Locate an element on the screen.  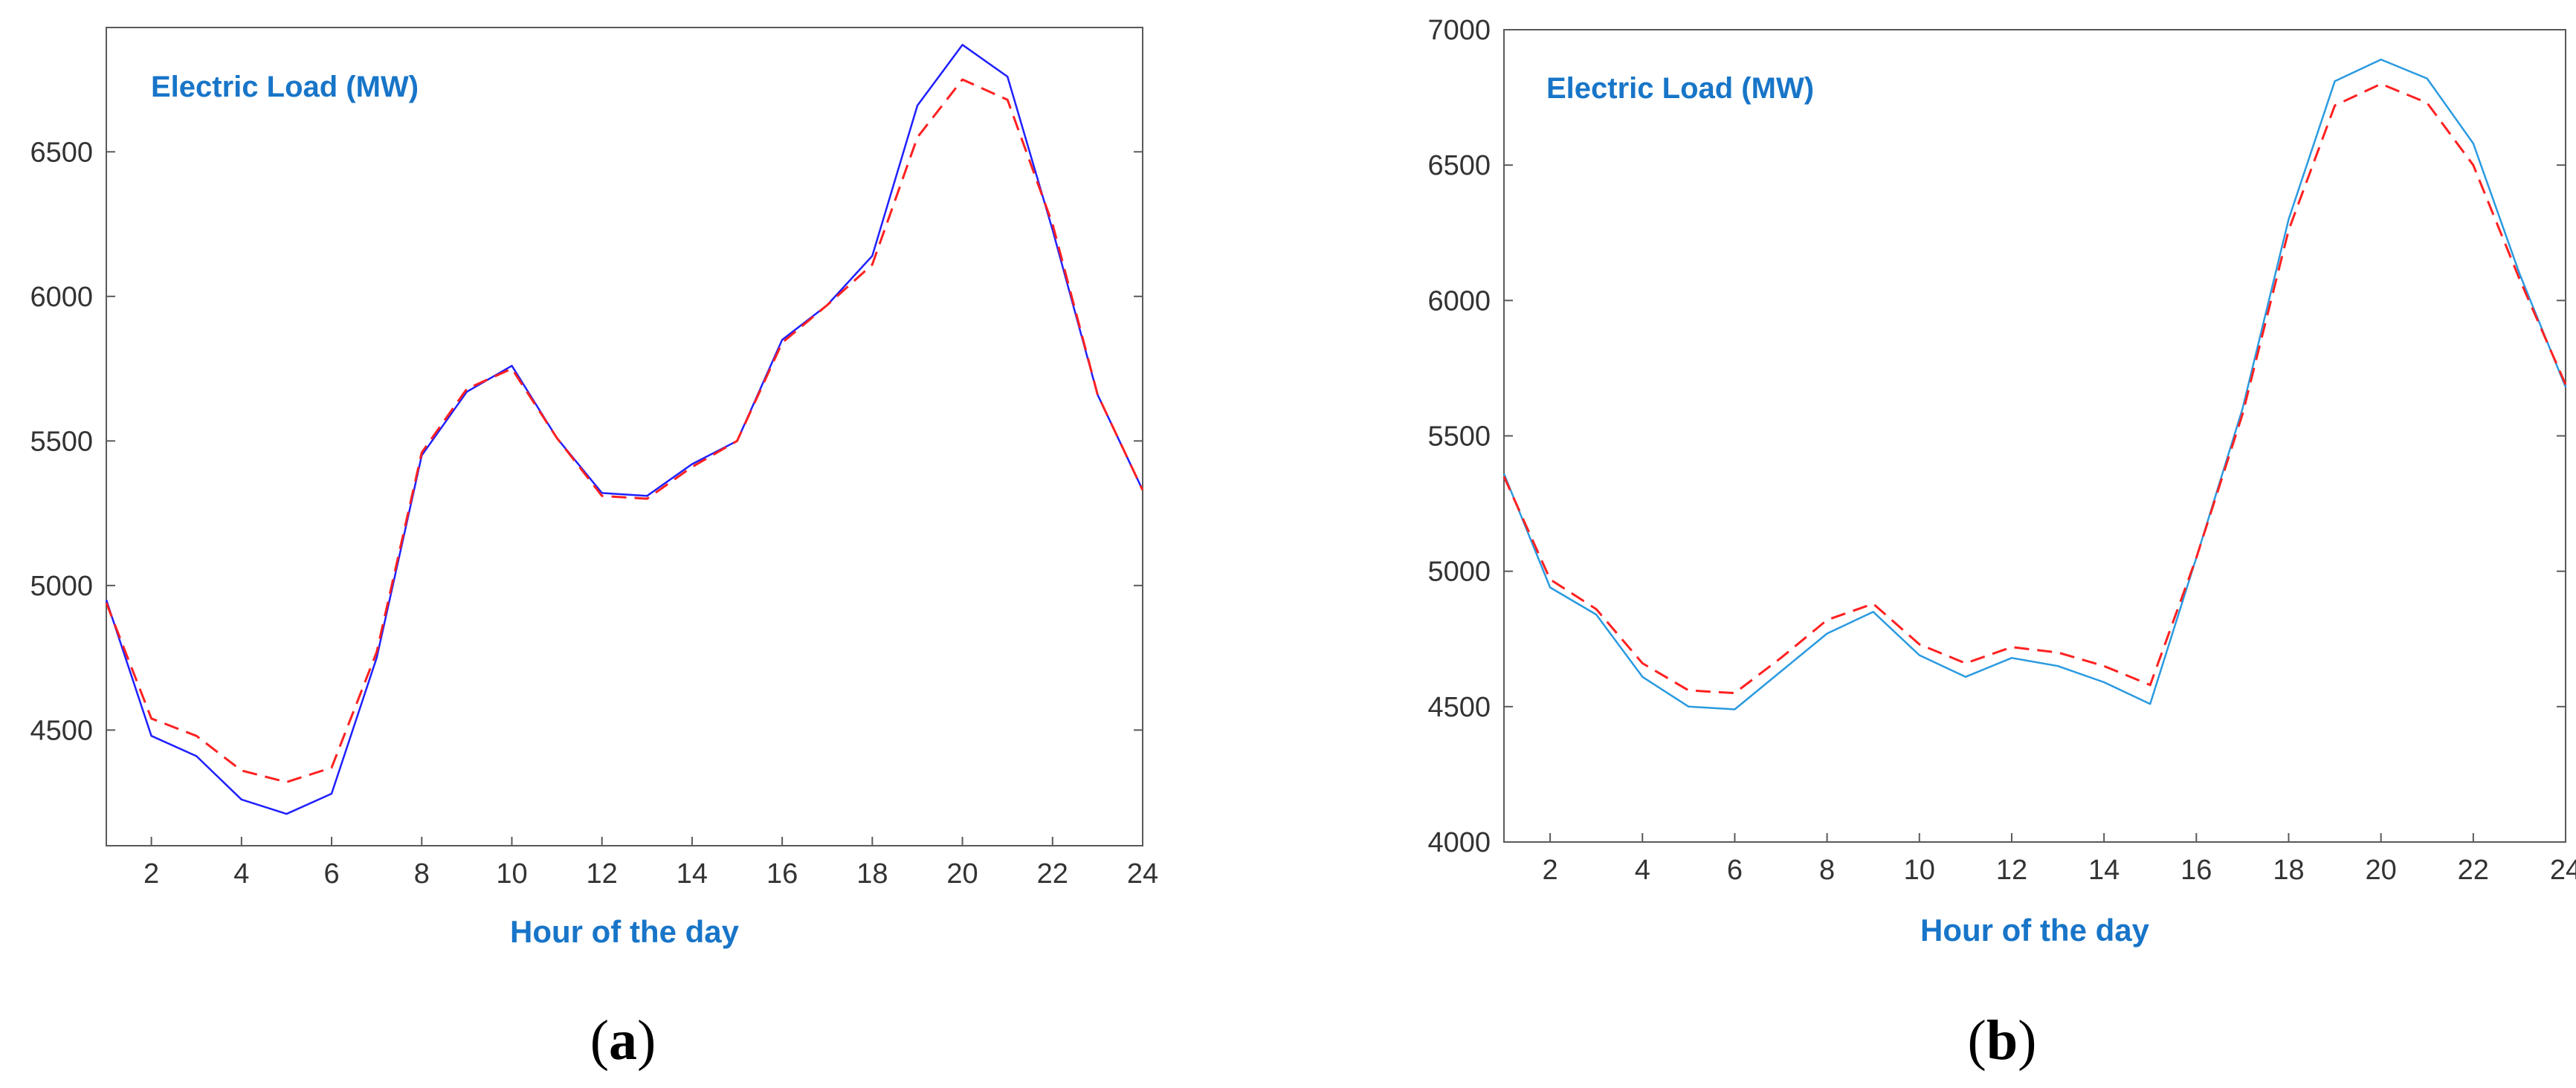
panel-label: (b) is located at coordinates (2002, 1041).